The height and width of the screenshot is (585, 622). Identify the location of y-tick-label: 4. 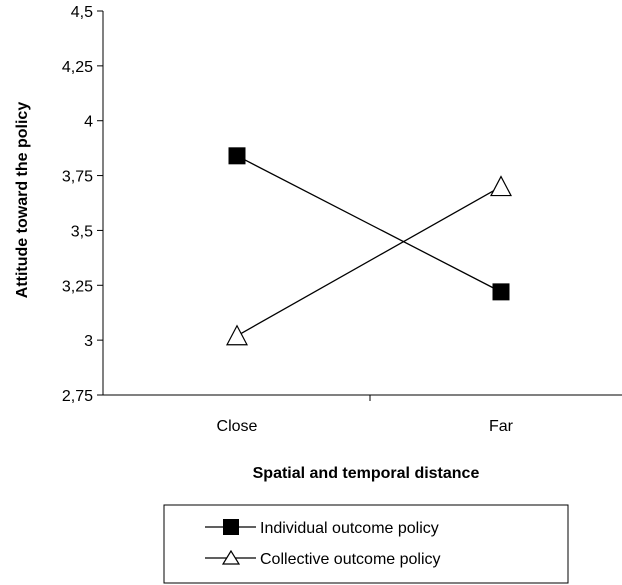
(88, 122).